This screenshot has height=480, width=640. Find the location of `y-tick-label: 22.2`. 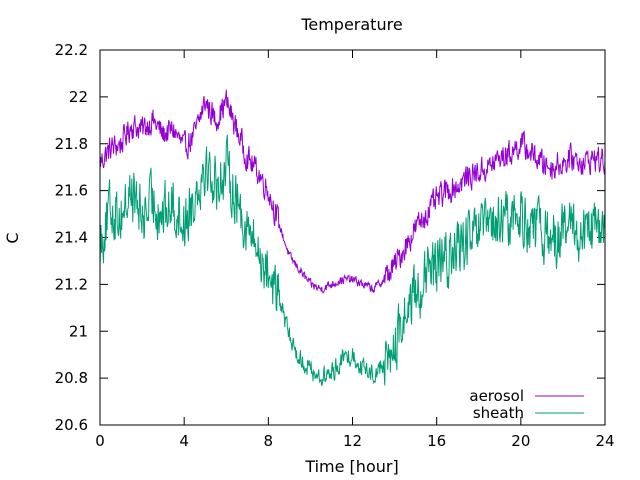

y-tick-label: 22.2 is located at coordinates (71, 50).